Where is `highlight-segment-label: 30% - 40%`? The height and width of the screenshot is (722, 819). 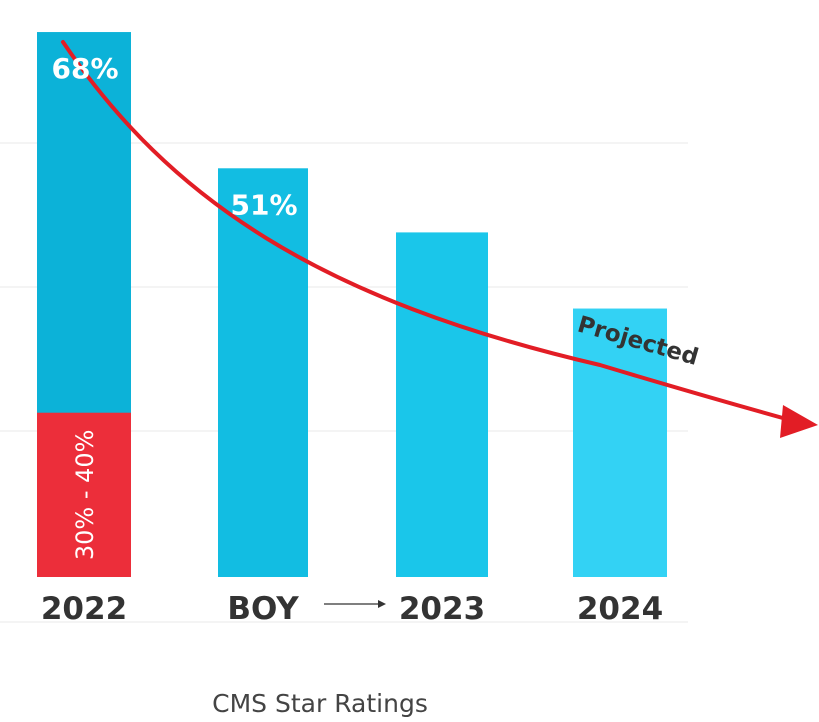
highlight-segment-label: 30% - 40% is located at coordinates (85, 495).